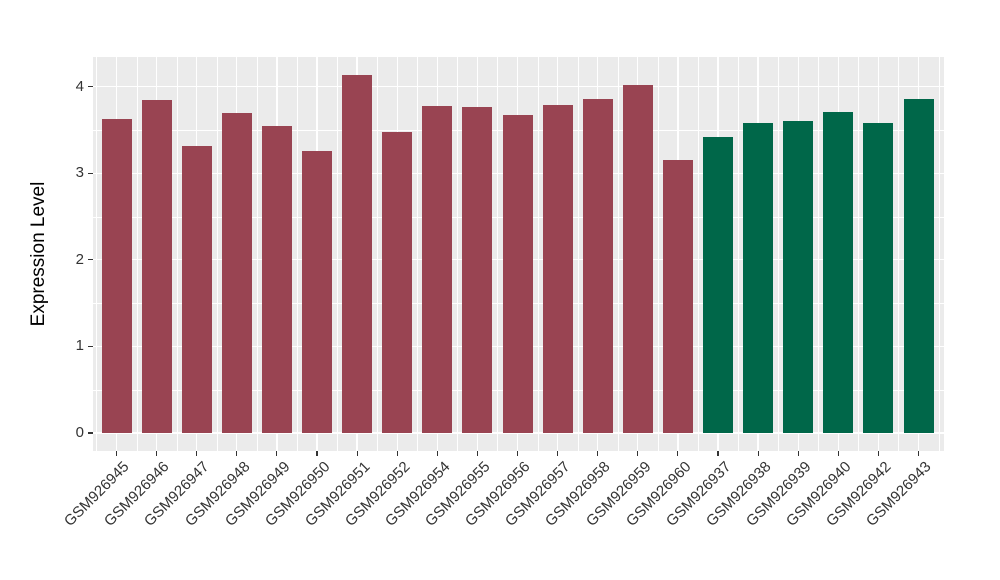  Describe the element at coordinates (79, 346) in the screenshot. I see `y-tick-label: 1` at that location.